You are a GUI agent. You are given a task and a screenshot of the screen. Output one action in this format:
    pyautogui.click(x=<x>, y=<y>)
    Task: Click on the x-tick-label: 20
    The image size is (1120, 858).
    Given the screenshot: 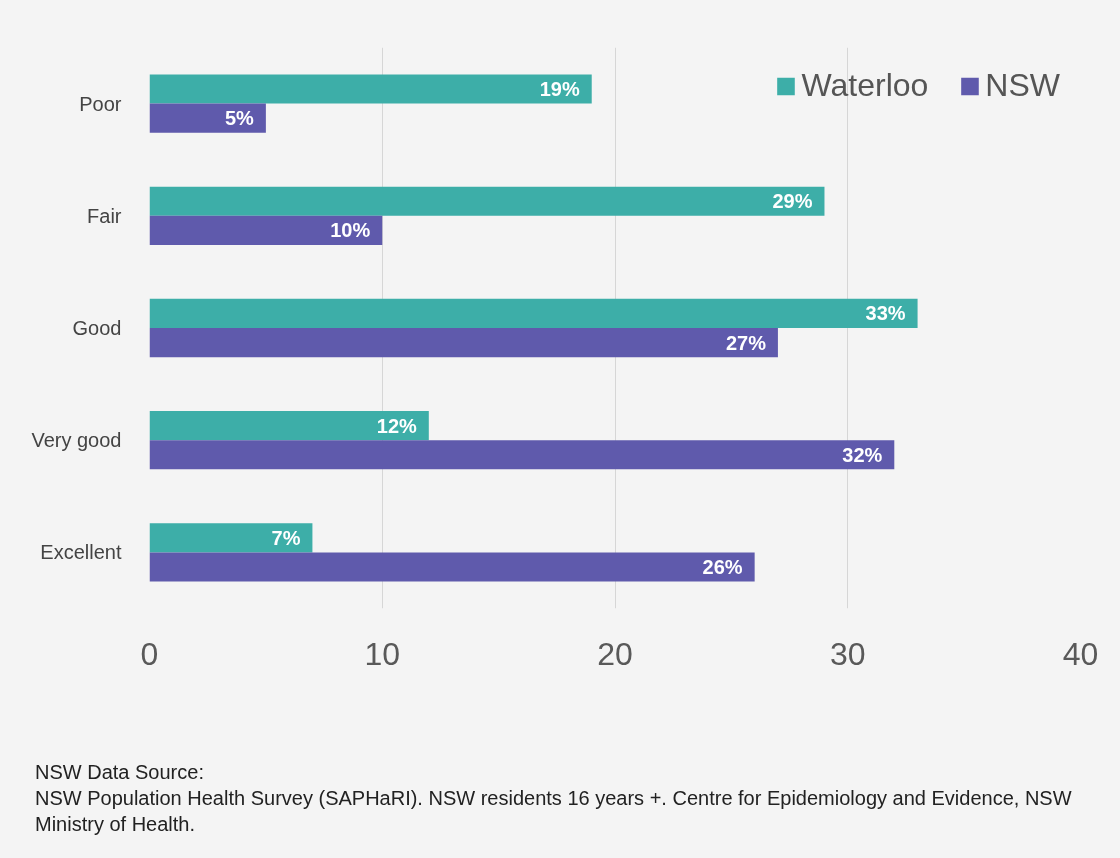 What is the action you would take?
    pyautogui.click(x=615, y=653)
    